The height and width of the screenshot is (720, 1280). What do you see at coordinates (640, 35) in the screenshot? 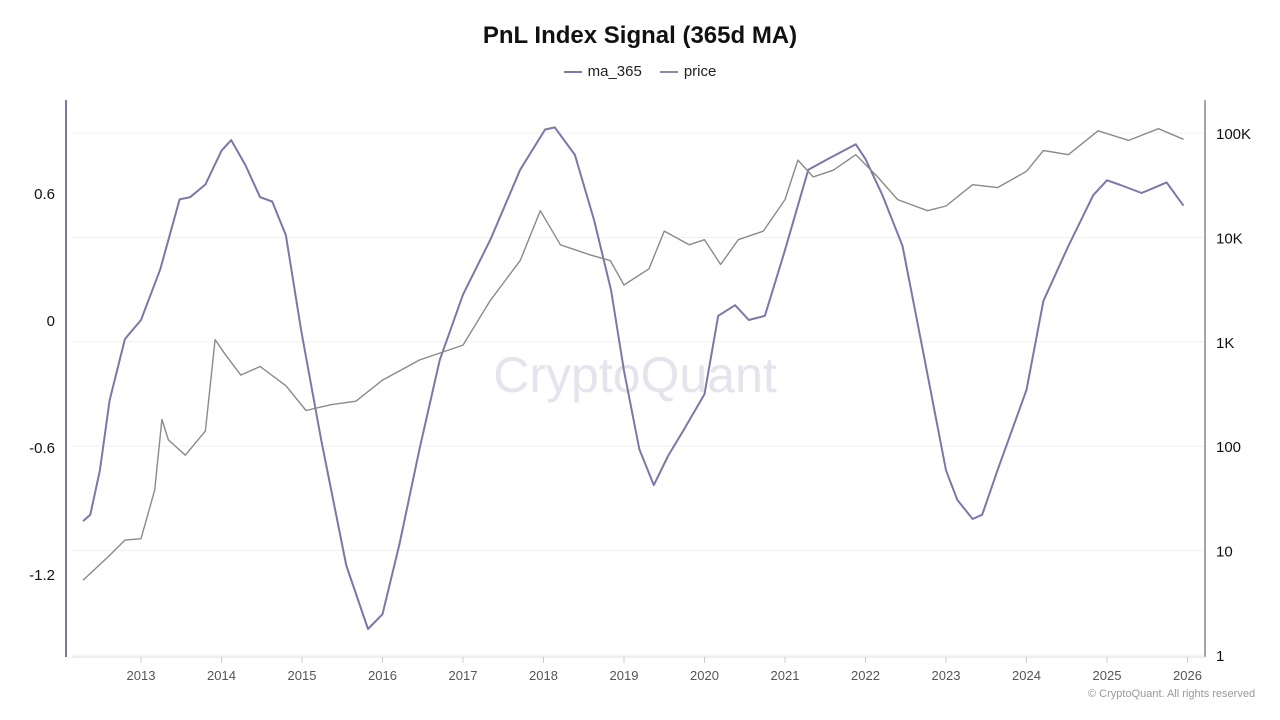
I see `chart-title: PnL Index Signal (365d MA)` at bounding box center [640, 35].